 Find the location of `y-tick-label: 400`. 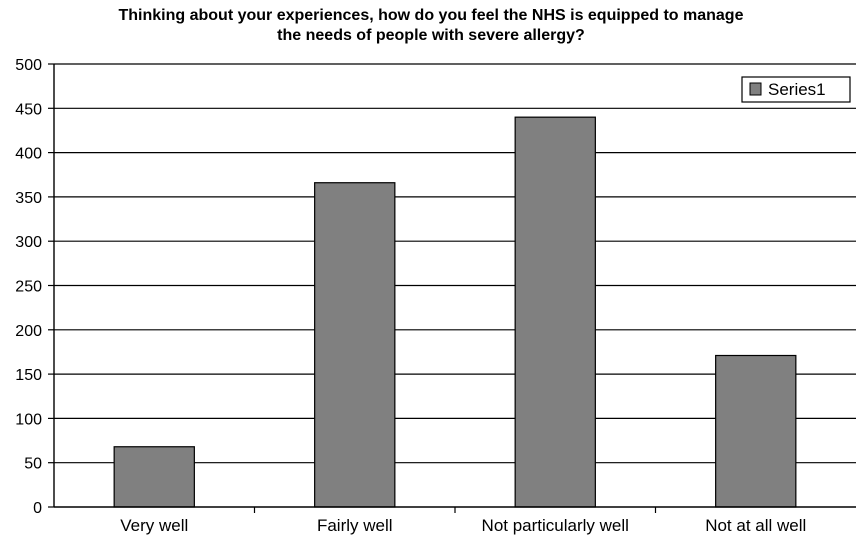

y-tick-label: 400 is located at coordinates (28, 154).